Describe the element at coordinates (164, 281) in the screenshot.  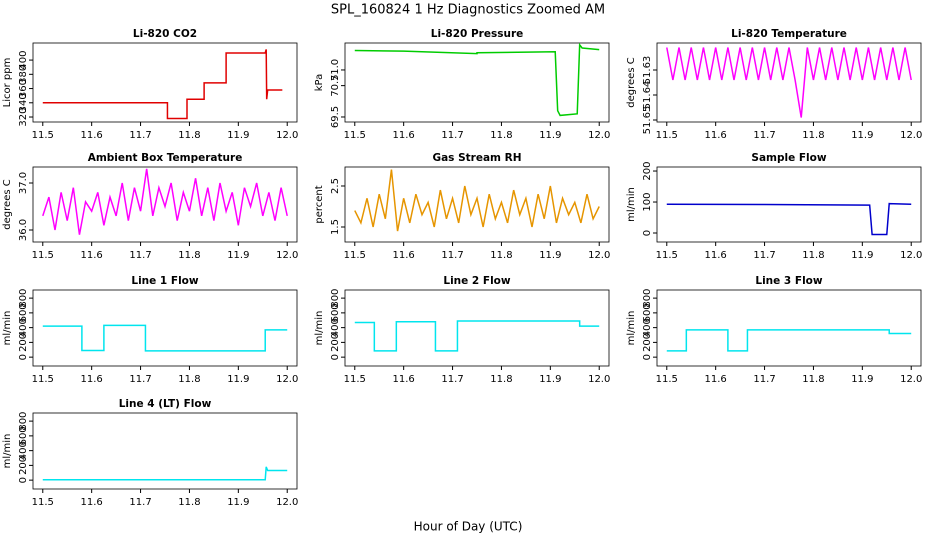
I see `panel-title: Line 1 Flow` at that location.